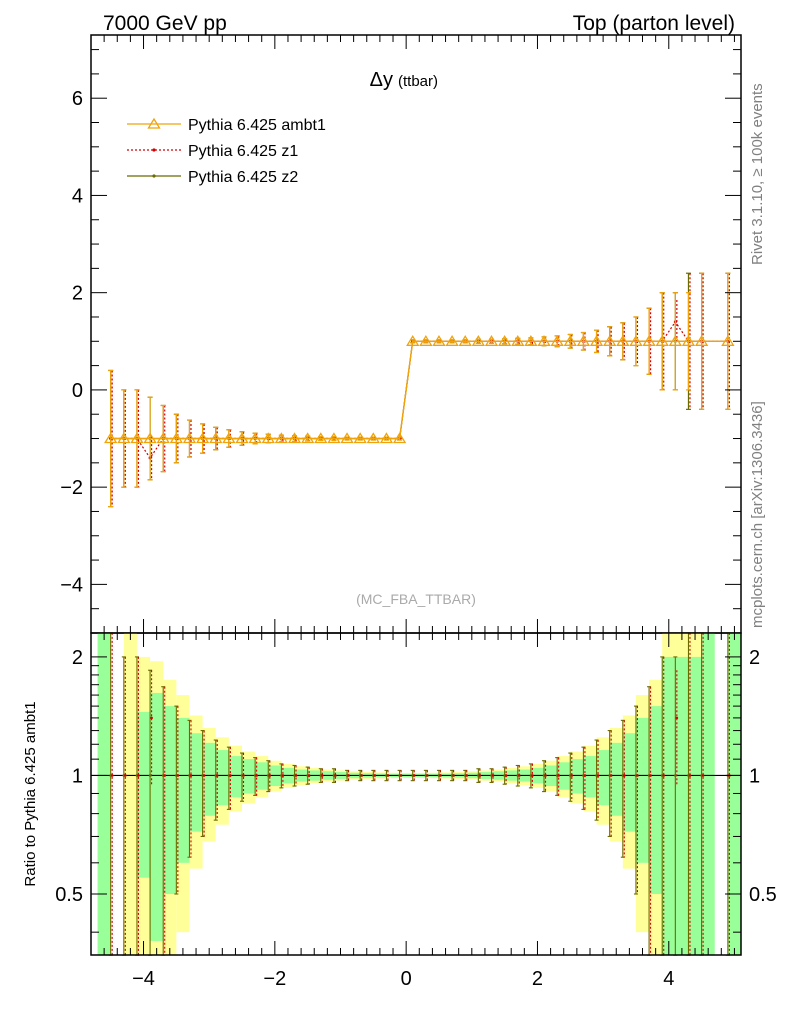 This screenshot has width=786, height=1024. I want to click on x-tick-label: −2, so click(274, 979).